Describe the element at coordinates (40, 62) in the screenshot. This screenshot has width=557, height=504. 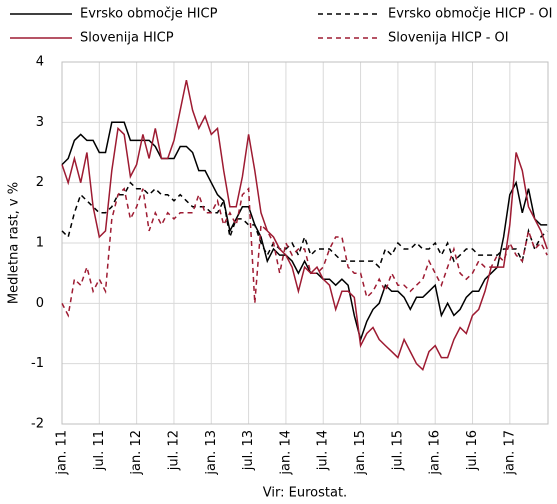
I see `y-tick-label: 4` at that location.